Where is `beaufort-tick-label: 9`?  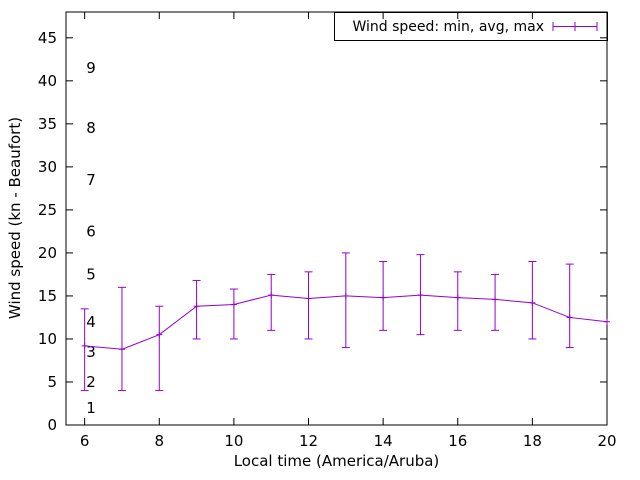 beaufort-tick-label: 9 is located at coordinates (91, 68).